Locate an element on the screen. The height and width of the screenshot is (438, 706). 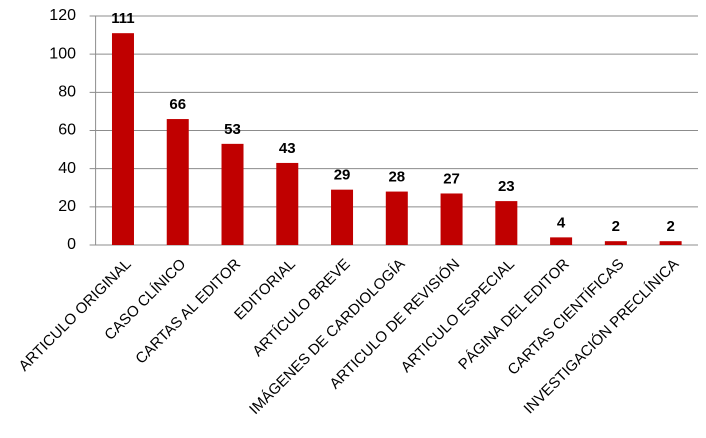
y-tick-label: 0 is located at coordinates (71, 244).